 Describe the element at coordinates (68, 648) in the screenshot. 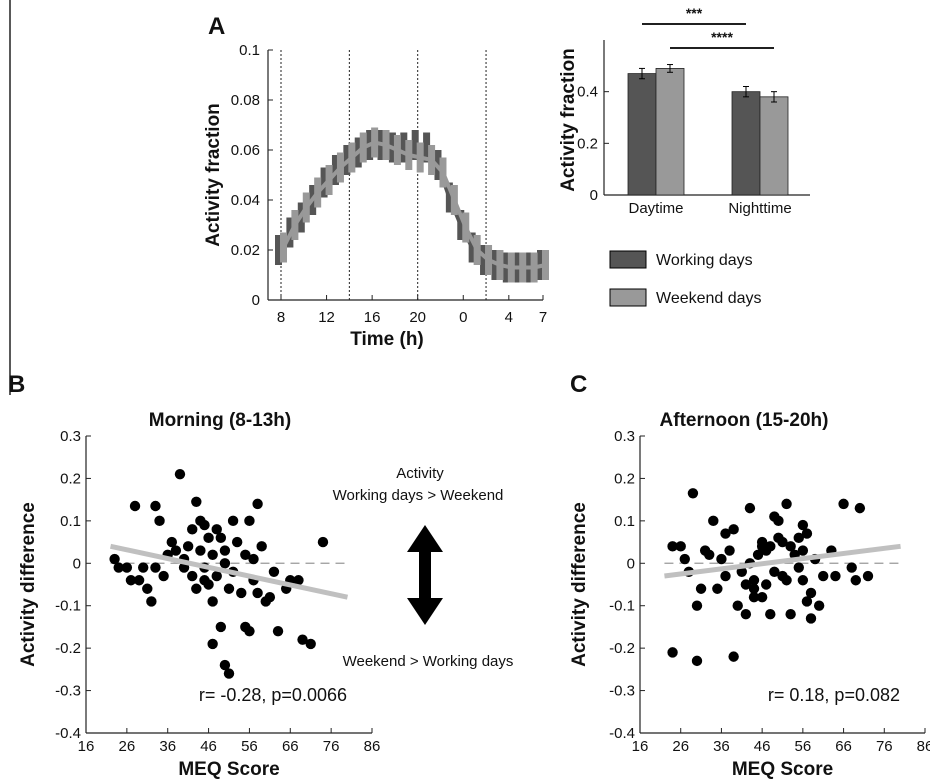

I see `y-tick-label: -0.2` at that location.